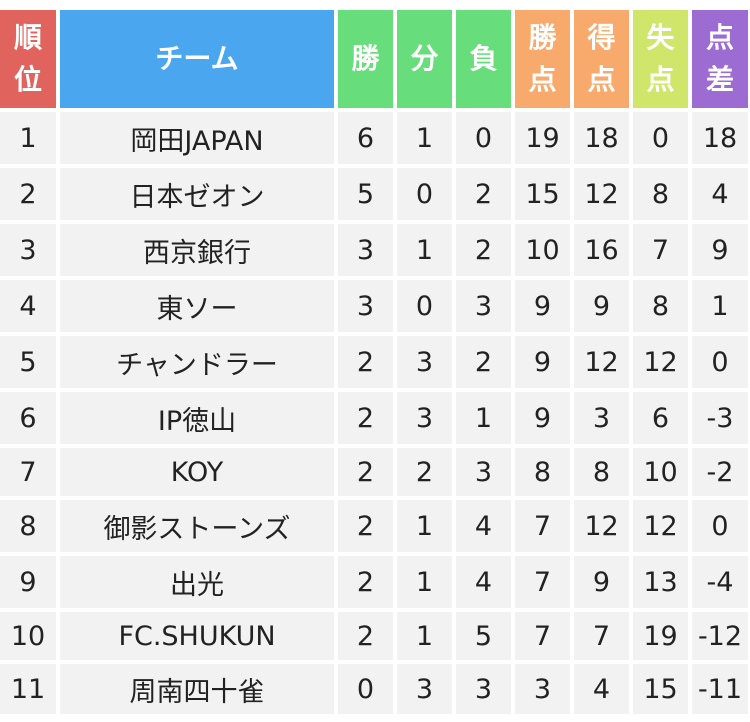 This screenshot has width=750, height=722. What do you see at coordinates (660, 79) in the screenshot?
I see `header-goals-against-line2: 点` at bounding box center [660, 79].